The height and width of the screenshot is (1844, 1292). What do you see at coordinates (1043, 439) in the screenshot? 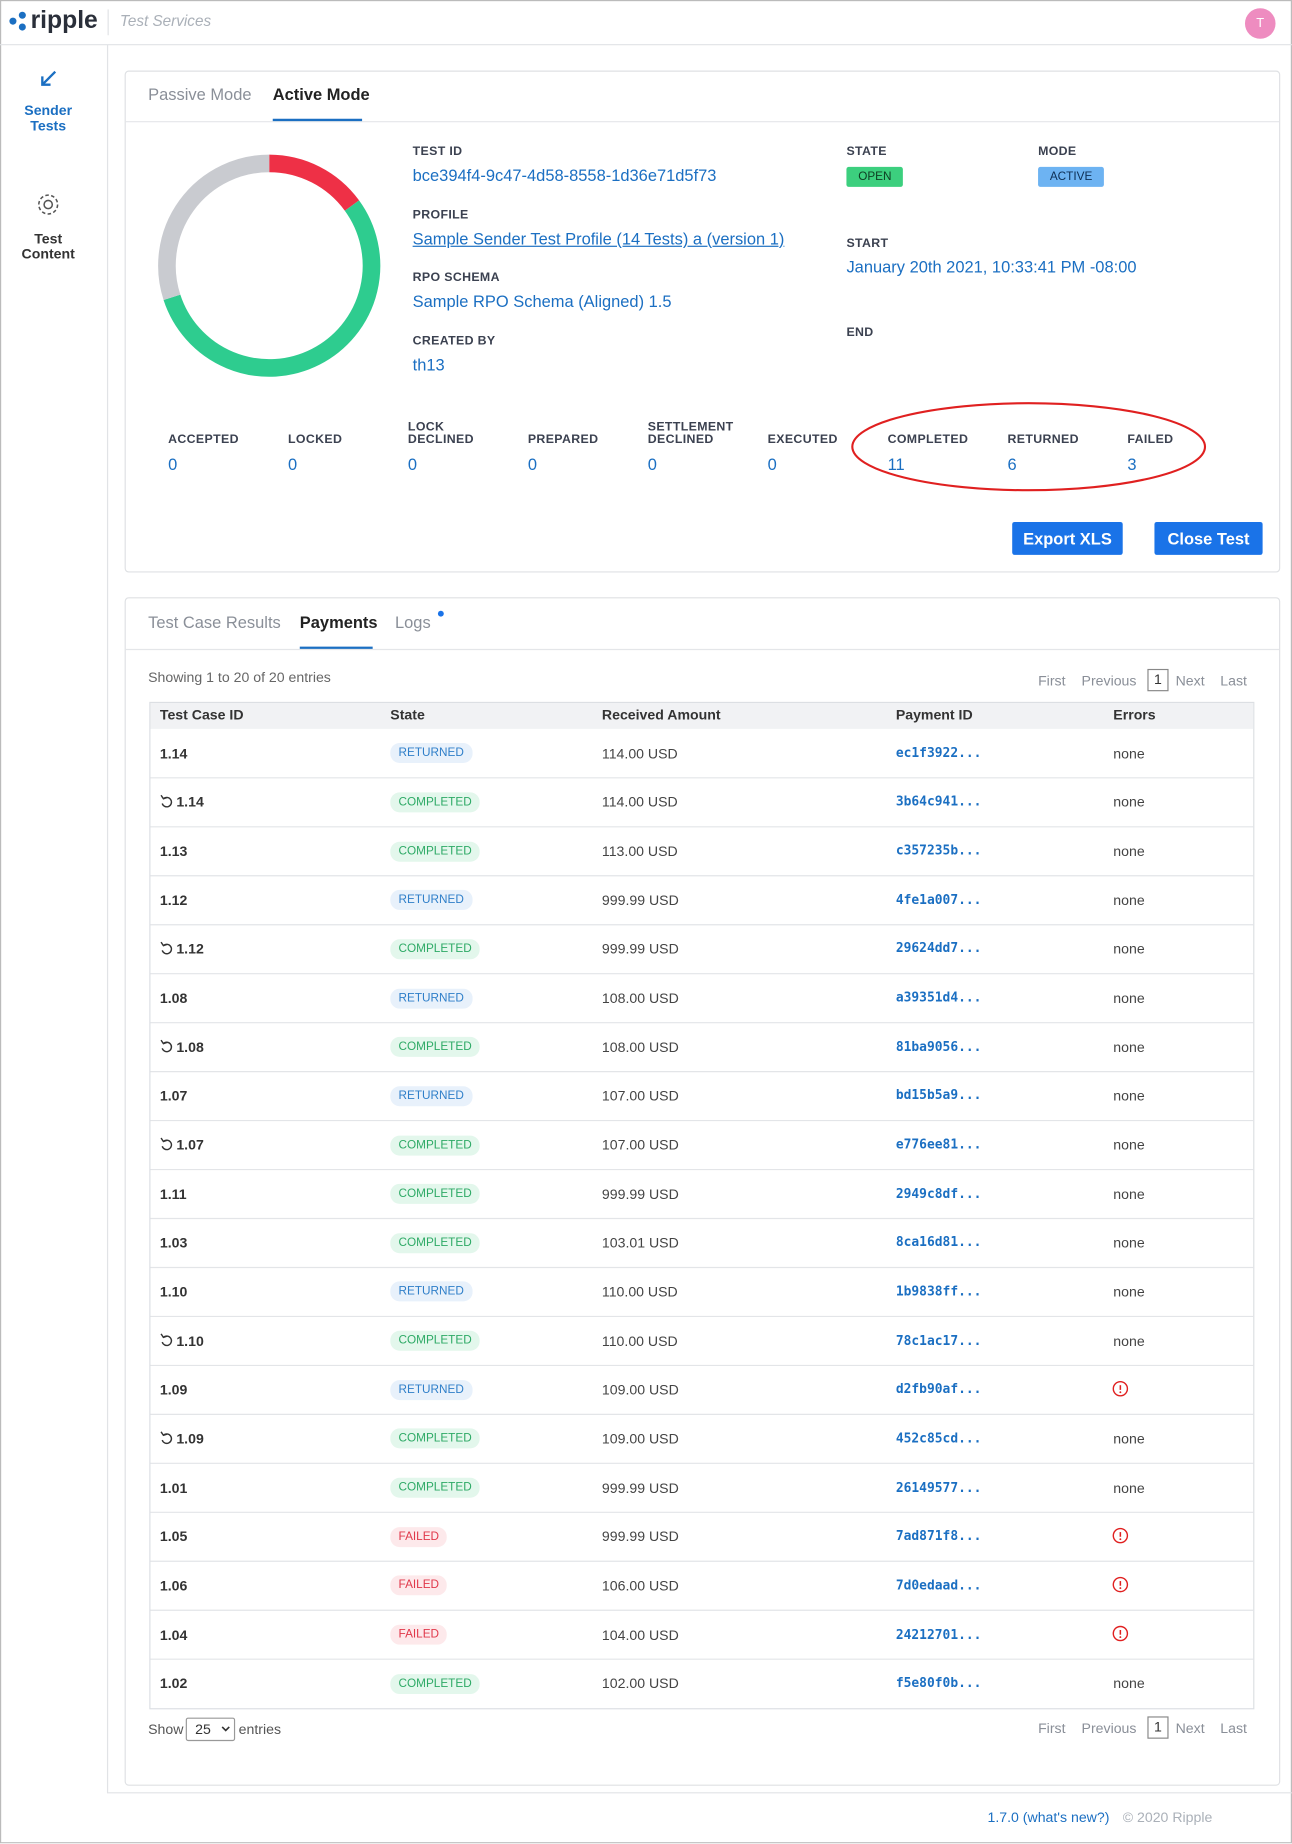
I see `count-label: RETURNED` at bounding box center [1043, 439].